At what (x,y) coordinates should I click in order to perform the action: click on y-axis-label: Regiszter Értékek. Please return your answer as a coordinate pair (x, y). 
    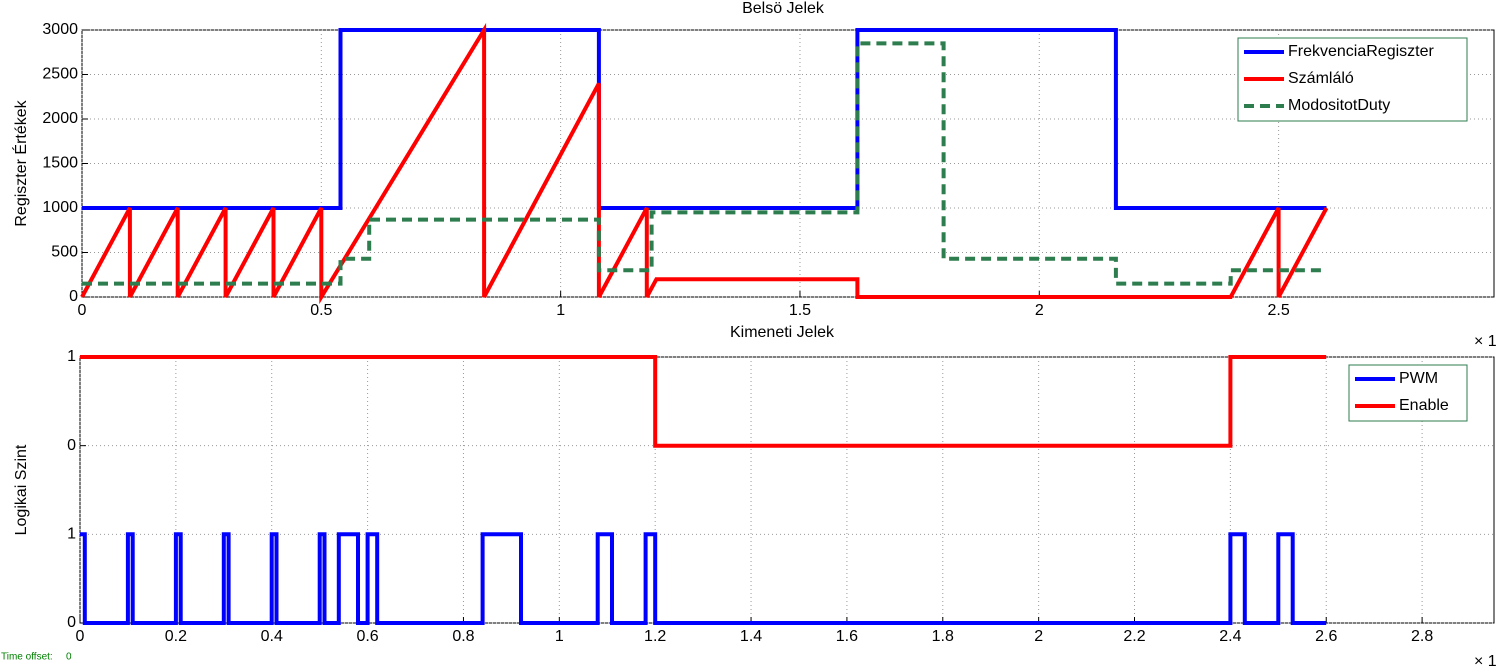
    Looking at the image, I should click on (20, 162).